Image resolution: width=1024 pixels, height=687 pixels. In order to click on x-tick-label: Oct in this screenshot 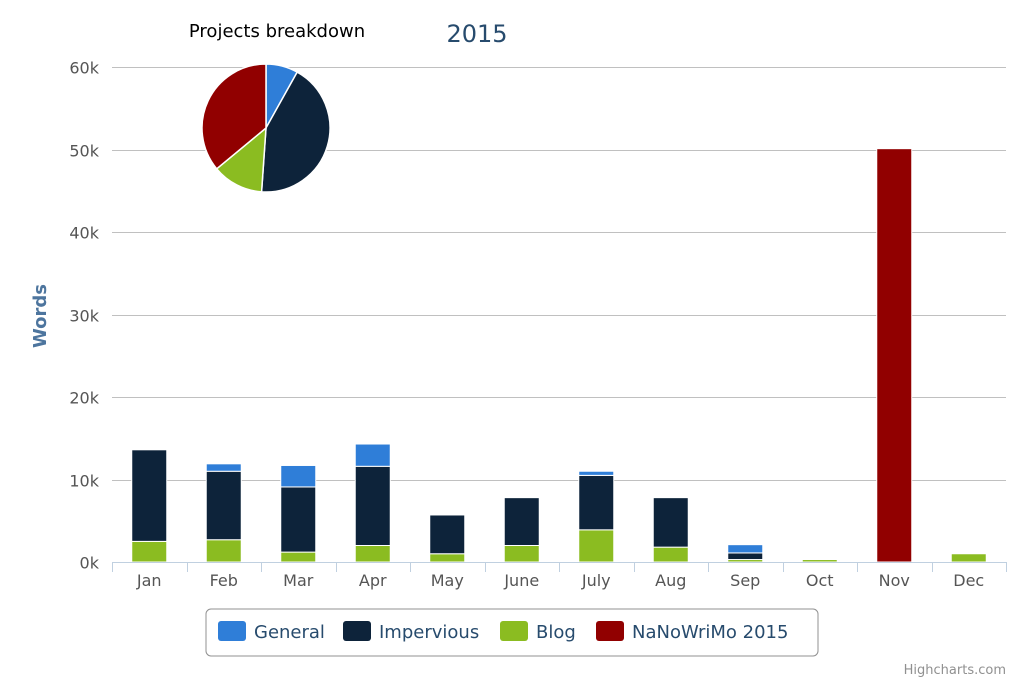, I will do `click(820, 580)`.